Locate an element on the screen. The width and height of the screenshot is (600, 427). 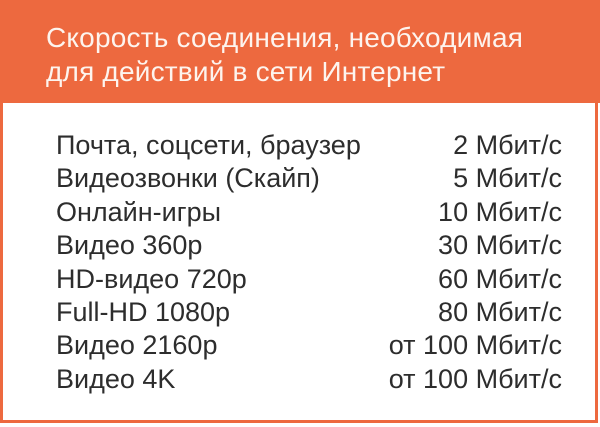
speed-value: 30 Мбит/с is located at coordinates (500, 245).